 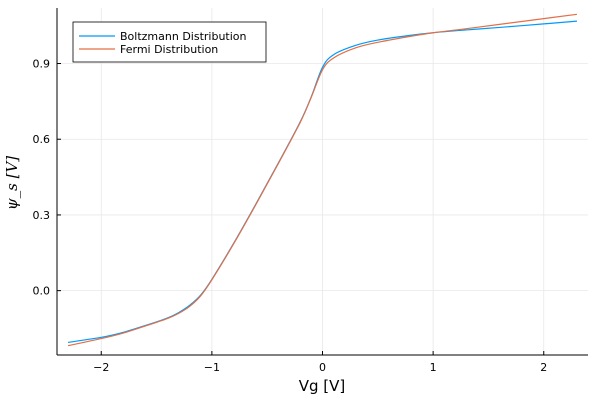 I want to click on legend-box, so click(x=169, y=42).